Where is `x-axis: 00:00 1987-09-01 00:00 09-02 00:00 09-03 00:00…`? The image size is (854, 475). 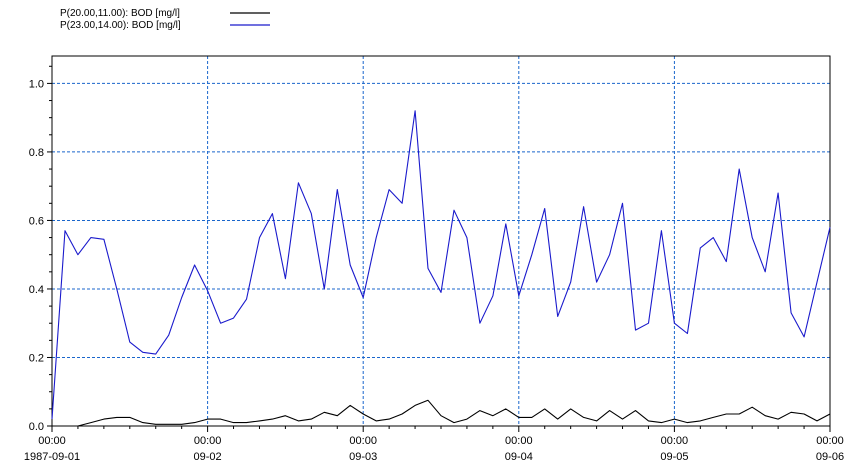 x-axis: 00:00 1987-09-01 00:00 09-02 00:00 09-03 00:00… is located at coordinates (434, 444).